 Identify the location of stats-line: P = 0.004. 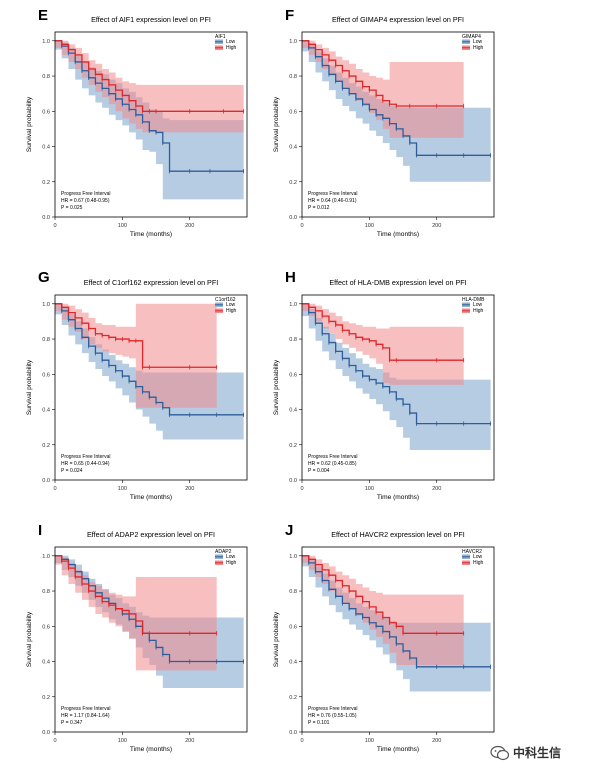
(319, 471).